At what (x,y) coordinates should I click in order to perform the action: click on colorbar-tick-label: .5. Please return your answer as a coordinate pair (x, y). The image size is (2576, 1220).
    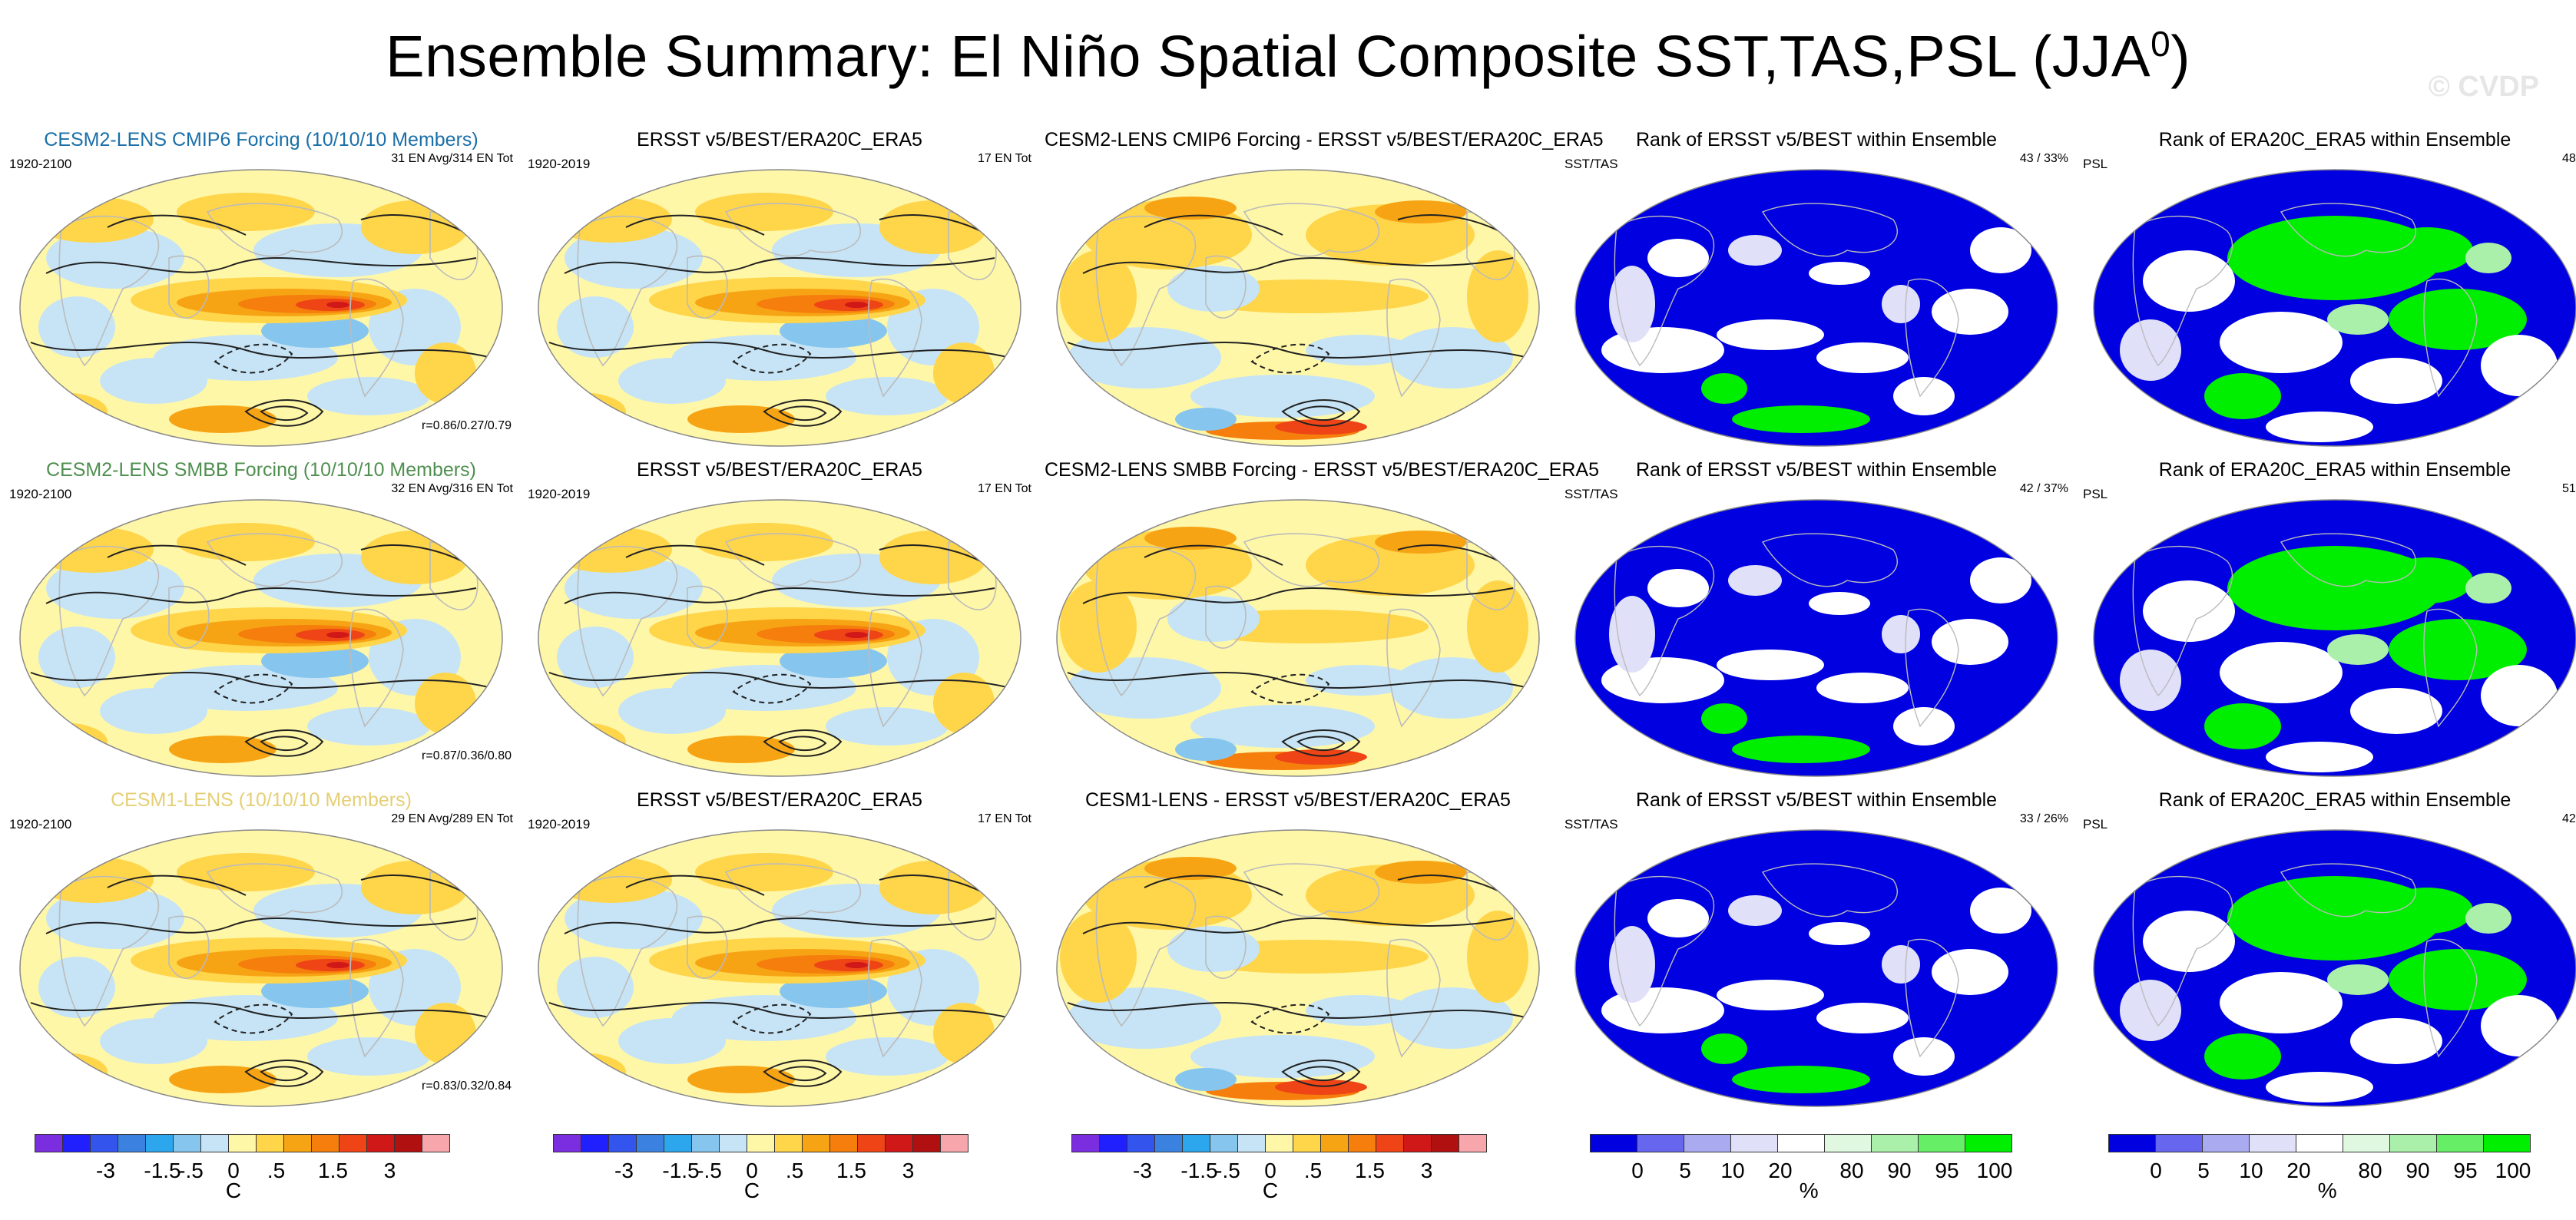
    Looking at the image, I should click on (276, 1170).